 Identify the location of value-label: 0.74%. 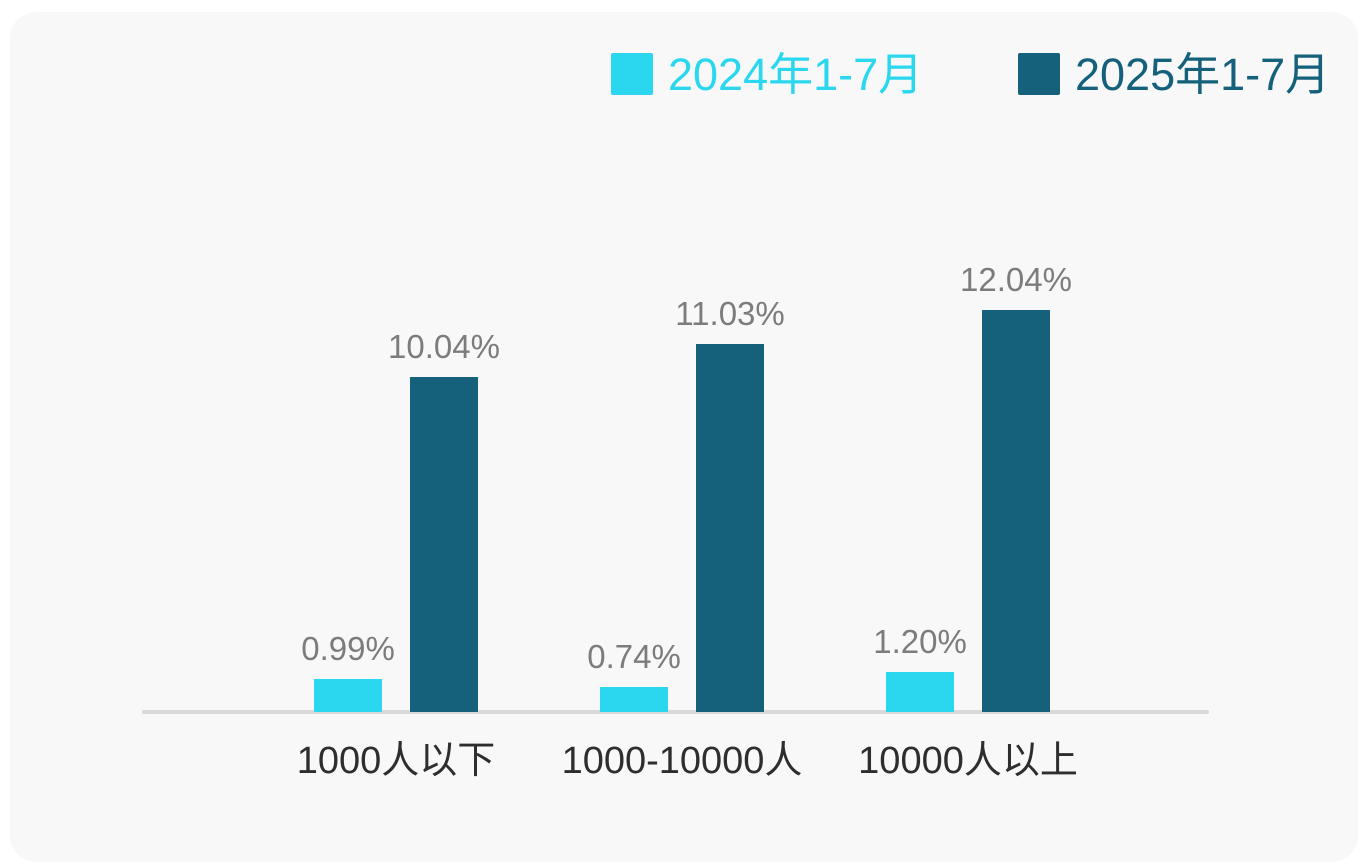
(634, 656).